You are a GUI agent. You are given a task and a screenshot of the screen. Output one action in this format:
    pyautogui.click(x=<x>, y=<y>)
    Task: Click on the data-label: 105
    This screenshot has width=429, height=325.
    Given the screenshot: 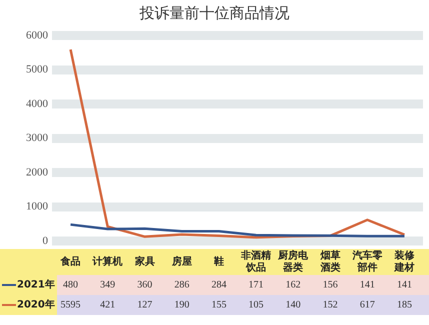 What is the action you would take?
    pyautogui.click(x=256, y=305)
    